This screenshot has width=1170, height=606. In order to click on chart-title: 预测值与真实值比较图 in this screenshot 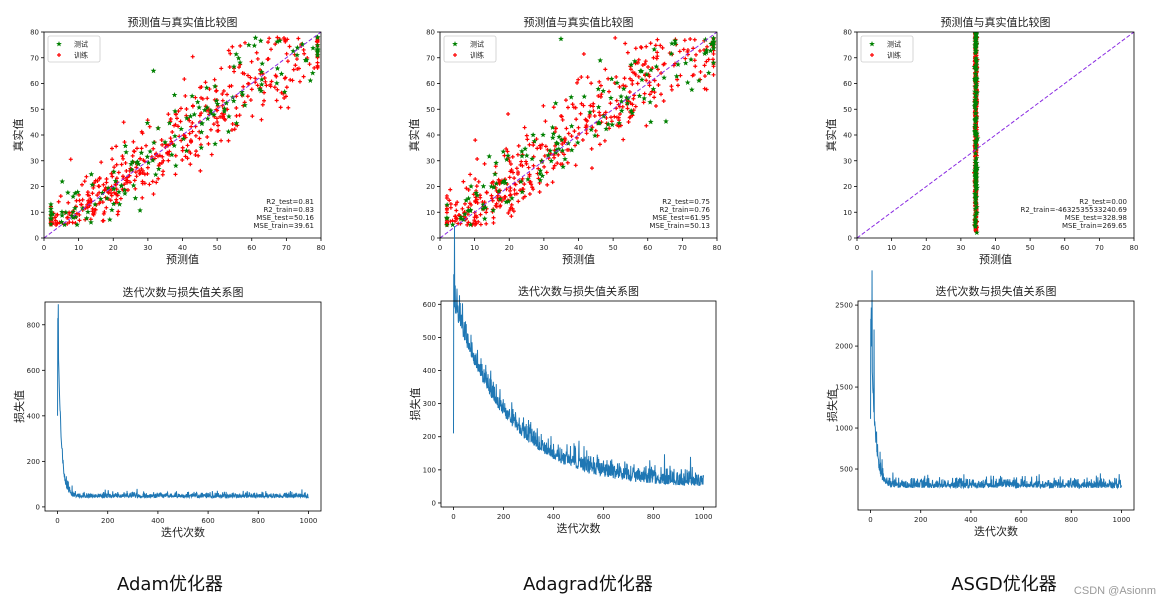, I will do `click(579, 22)`.